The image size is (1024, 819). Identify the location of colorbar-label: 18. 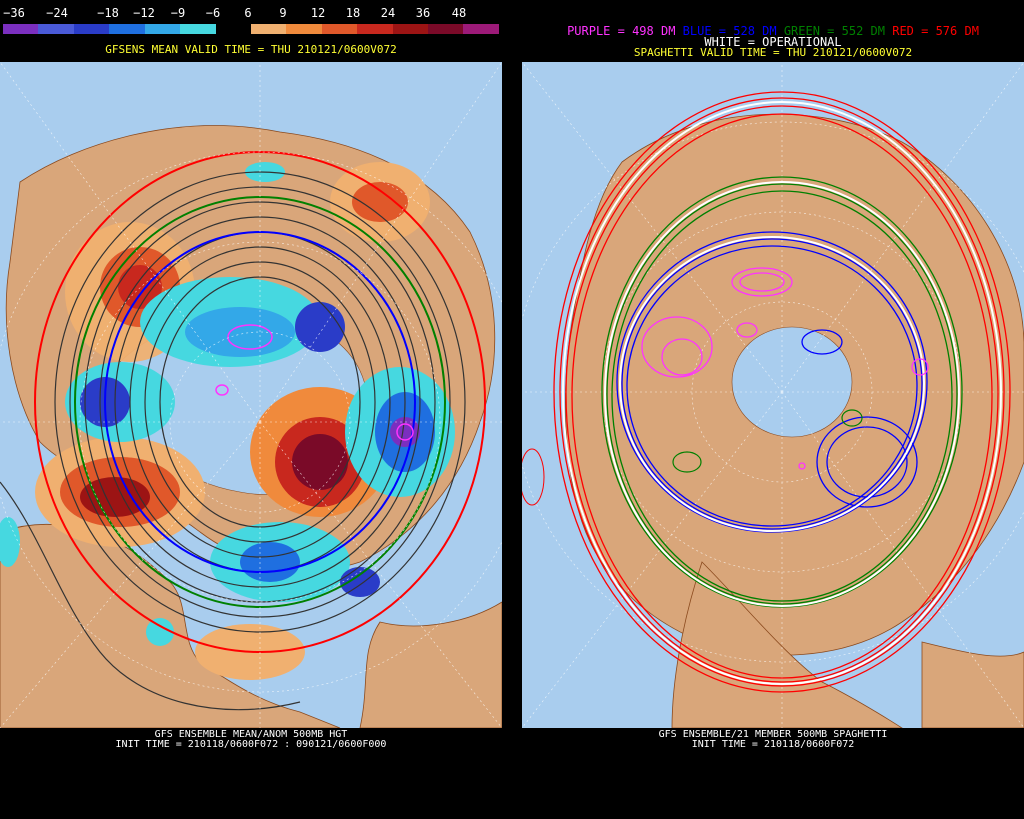
(353, 13).